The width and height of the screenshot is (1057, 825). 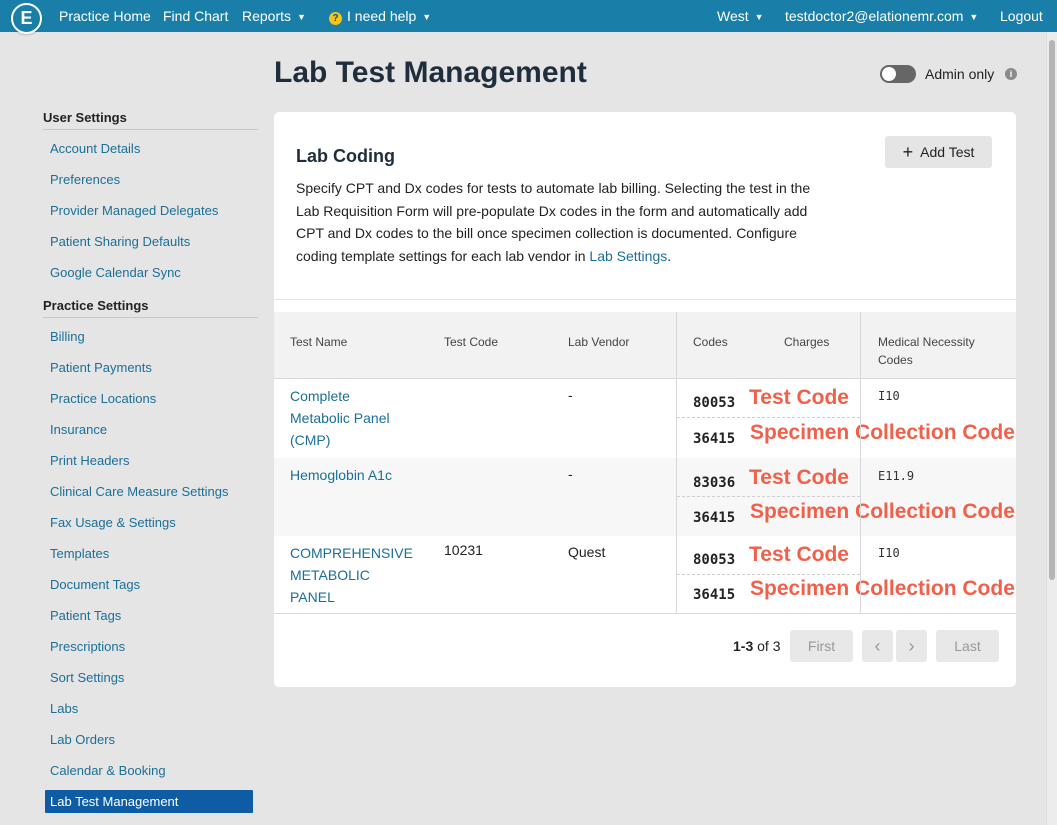 What do you see at coordinates (341, 475) in the screenshot?
I see `test-name-line: Hemoglobin A1c` at bounding box center [341, 475].